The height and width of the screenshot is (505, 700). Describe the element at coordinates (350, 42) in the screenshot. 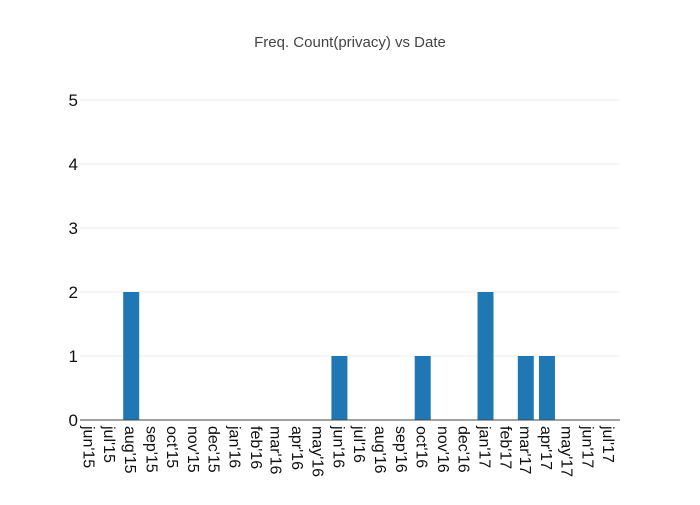

I see `chart-title: Freq. Count(privacy) vs Date` at that location.